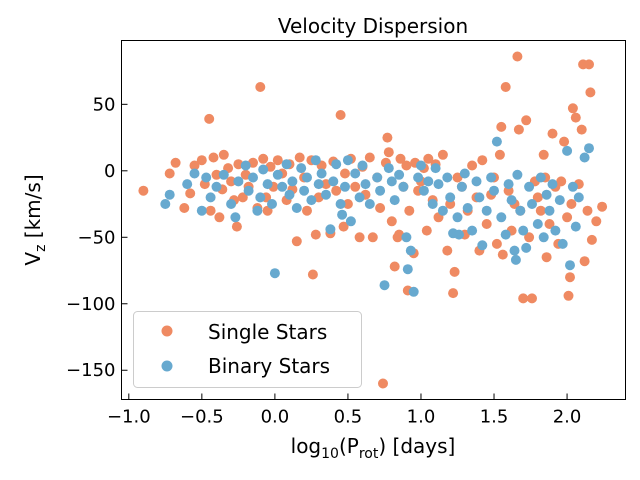  What do you see at coordinates (494, 417) in the screenshot?
I see `x-tick-label: 1.5` at bounding box center [494, 417].